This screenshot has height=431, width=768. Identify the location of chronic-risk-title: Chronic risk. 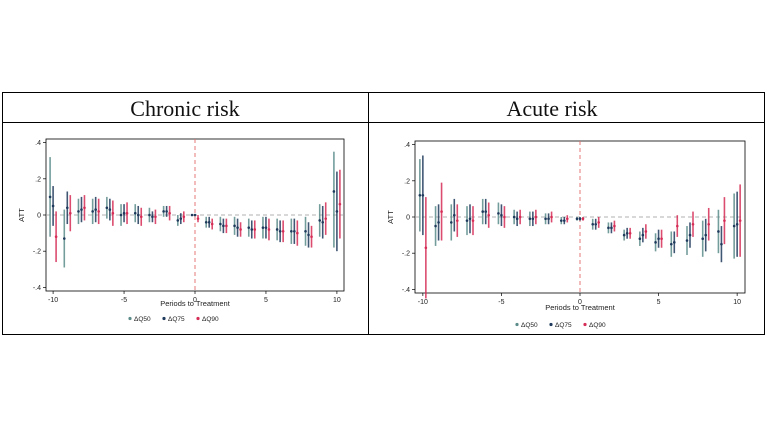
(185, 108).